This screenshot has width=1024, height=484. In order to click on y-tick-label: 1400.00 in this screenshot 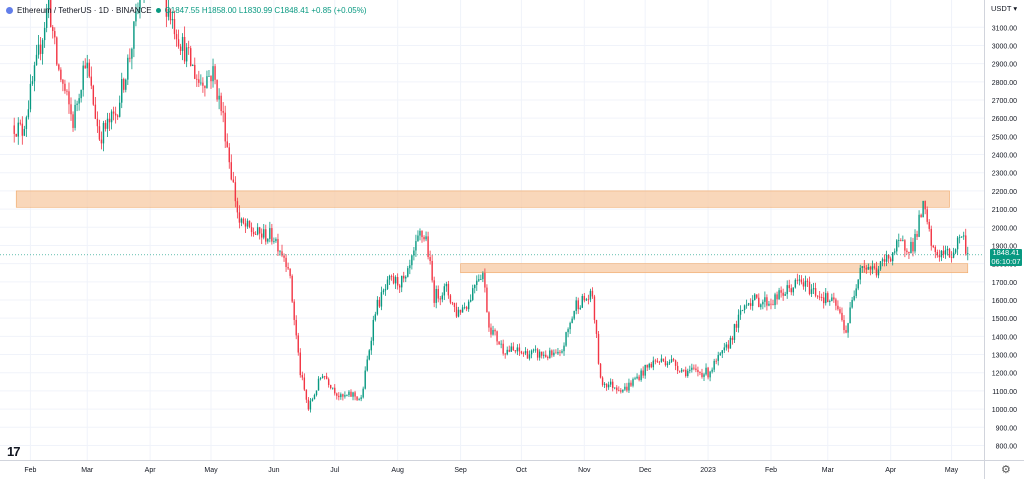, I will do `click(1004, 337)`.